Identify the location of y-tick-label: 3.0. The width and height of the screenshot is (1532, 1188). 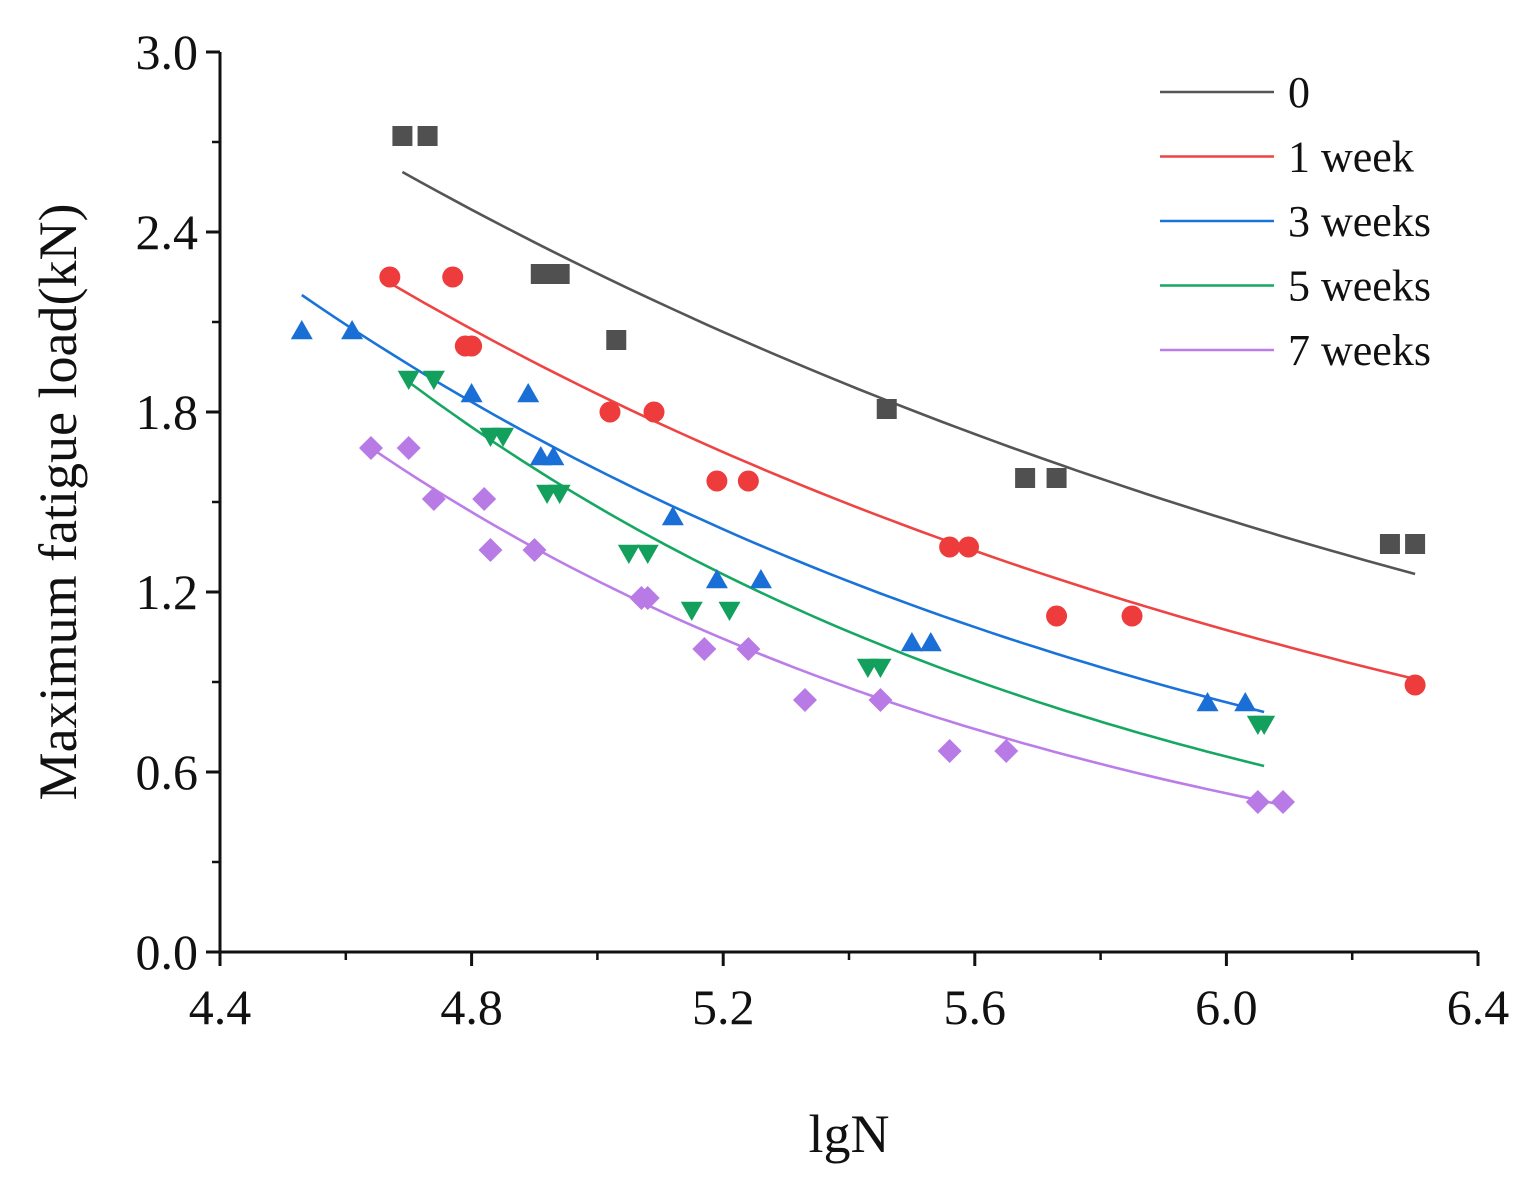
(167, 52).